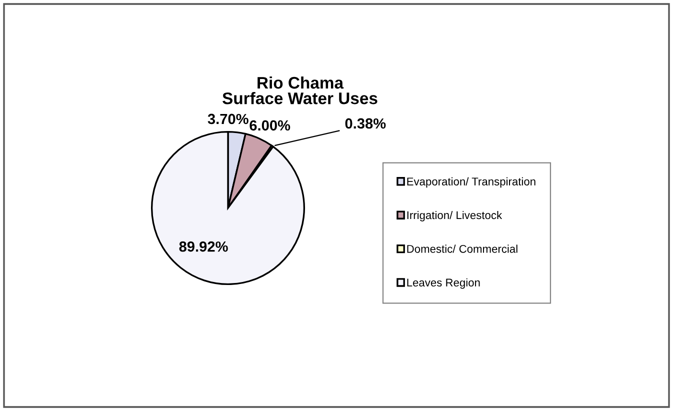  Describe the element at coordinates (228, 119) in the screenshot. I see `data-label: 3.70%` at that location.